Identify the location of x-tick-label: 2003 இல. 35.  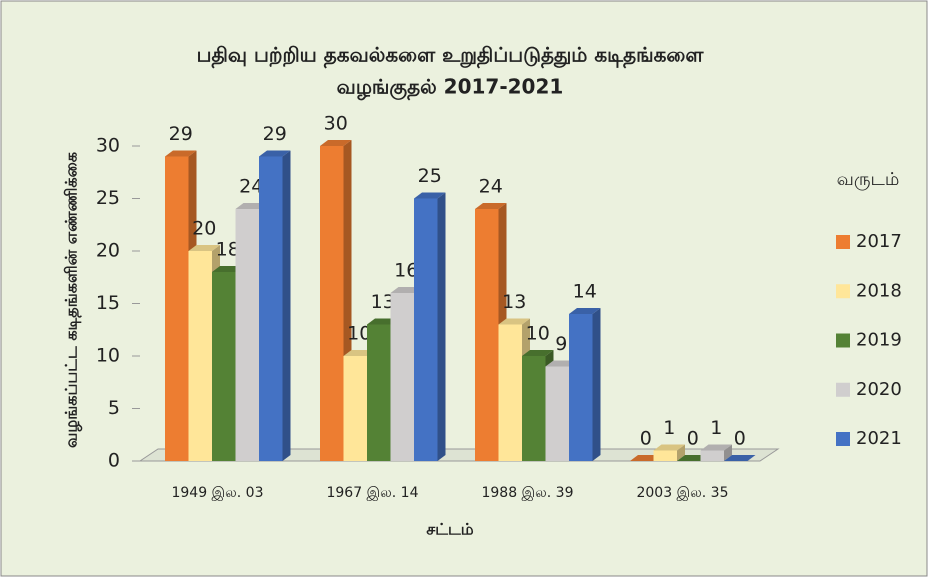
(682, 493).